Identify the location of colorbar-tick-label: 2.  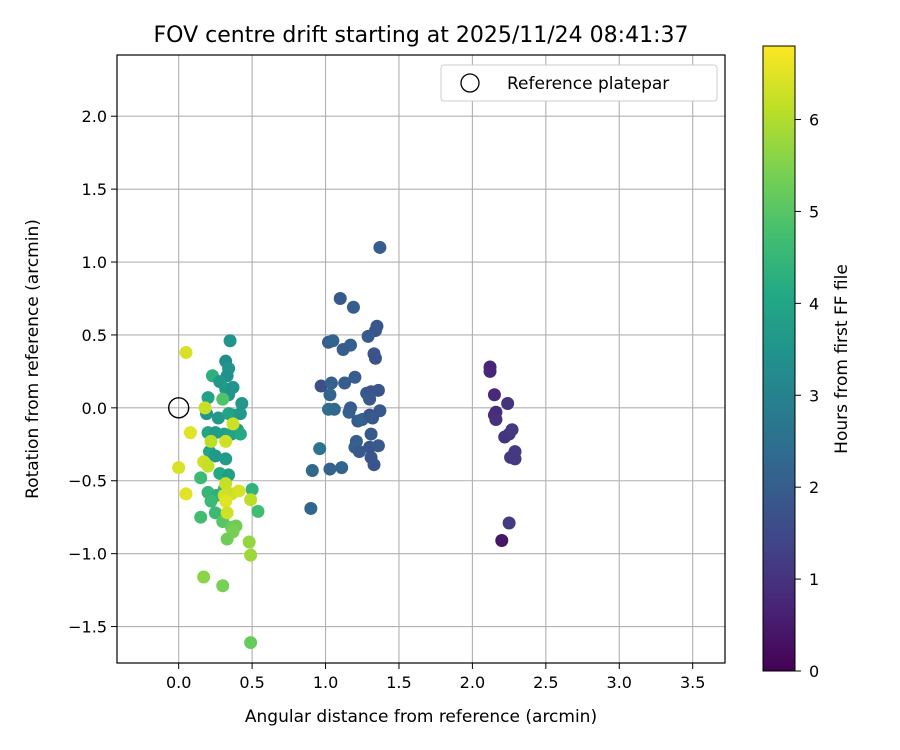
(814, 487).